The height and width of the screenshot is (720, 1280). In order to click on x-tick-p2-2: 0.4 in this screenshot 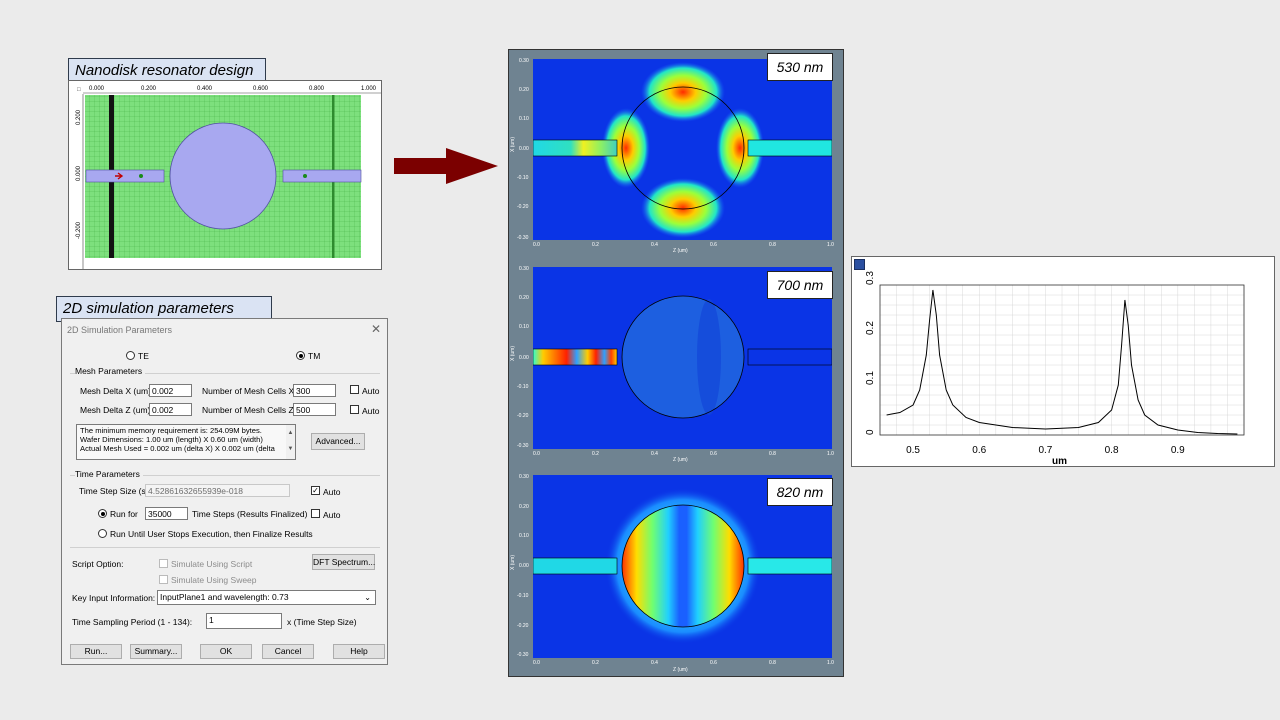, I will do `click(654, 454)`.